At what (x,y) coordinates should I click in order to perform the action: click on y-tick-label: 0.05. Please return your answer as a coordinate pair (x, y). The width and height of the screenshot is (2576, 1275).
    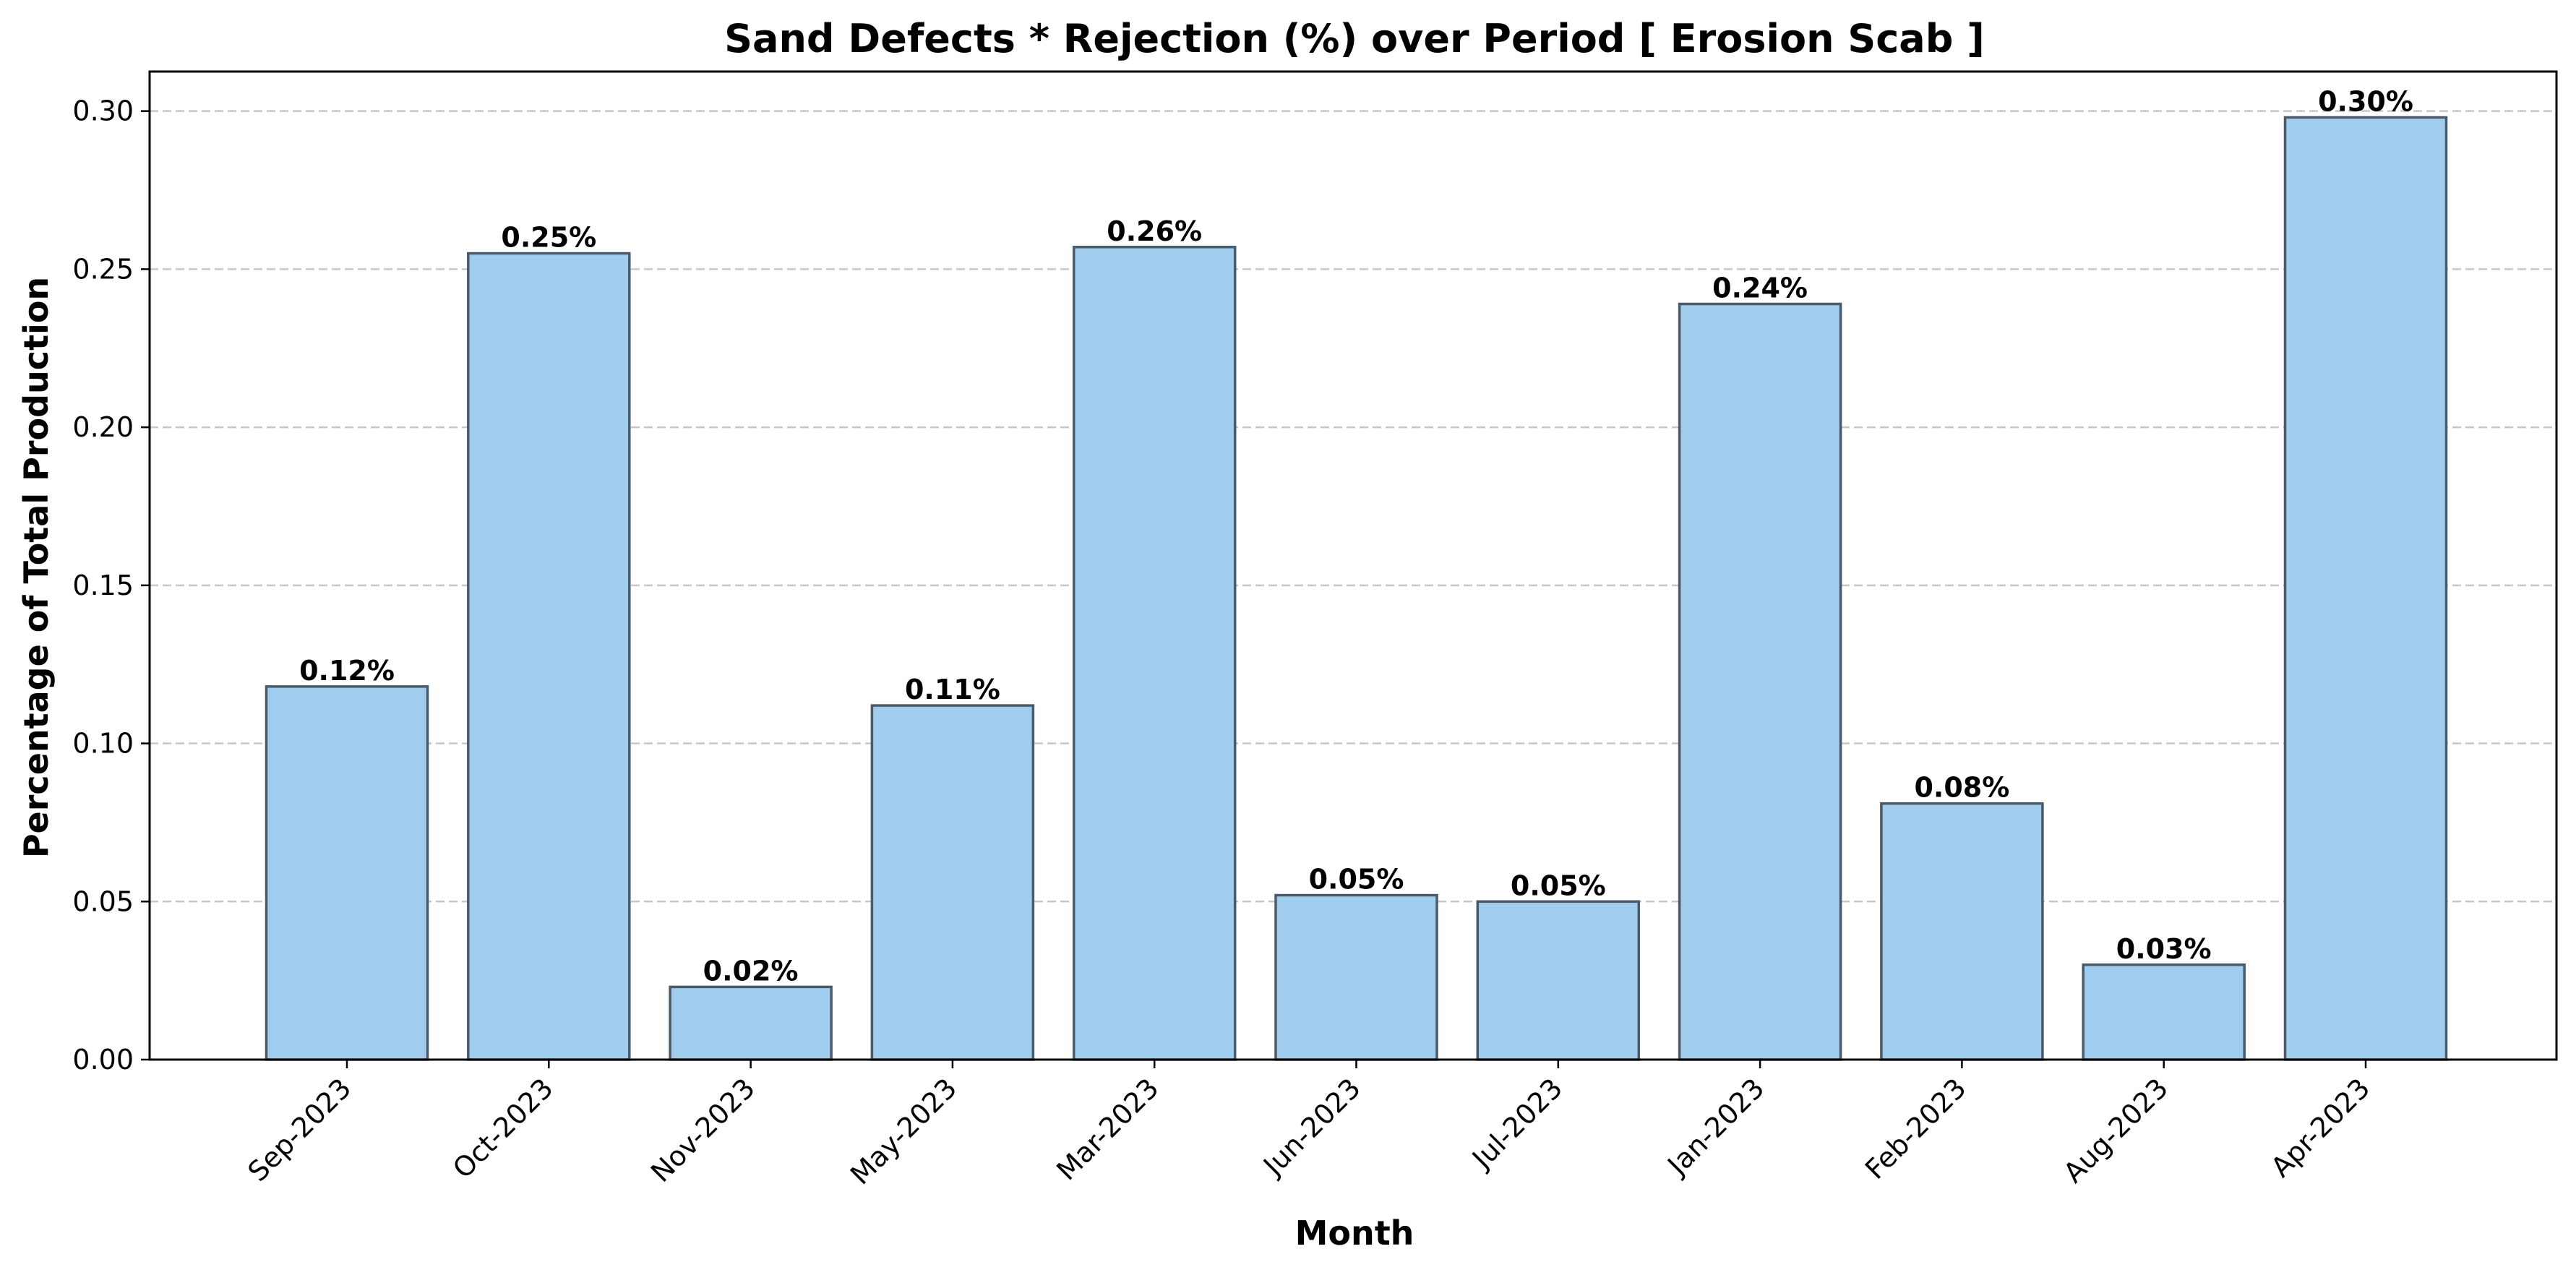
    Looking at the image, I should click on (103, 901).